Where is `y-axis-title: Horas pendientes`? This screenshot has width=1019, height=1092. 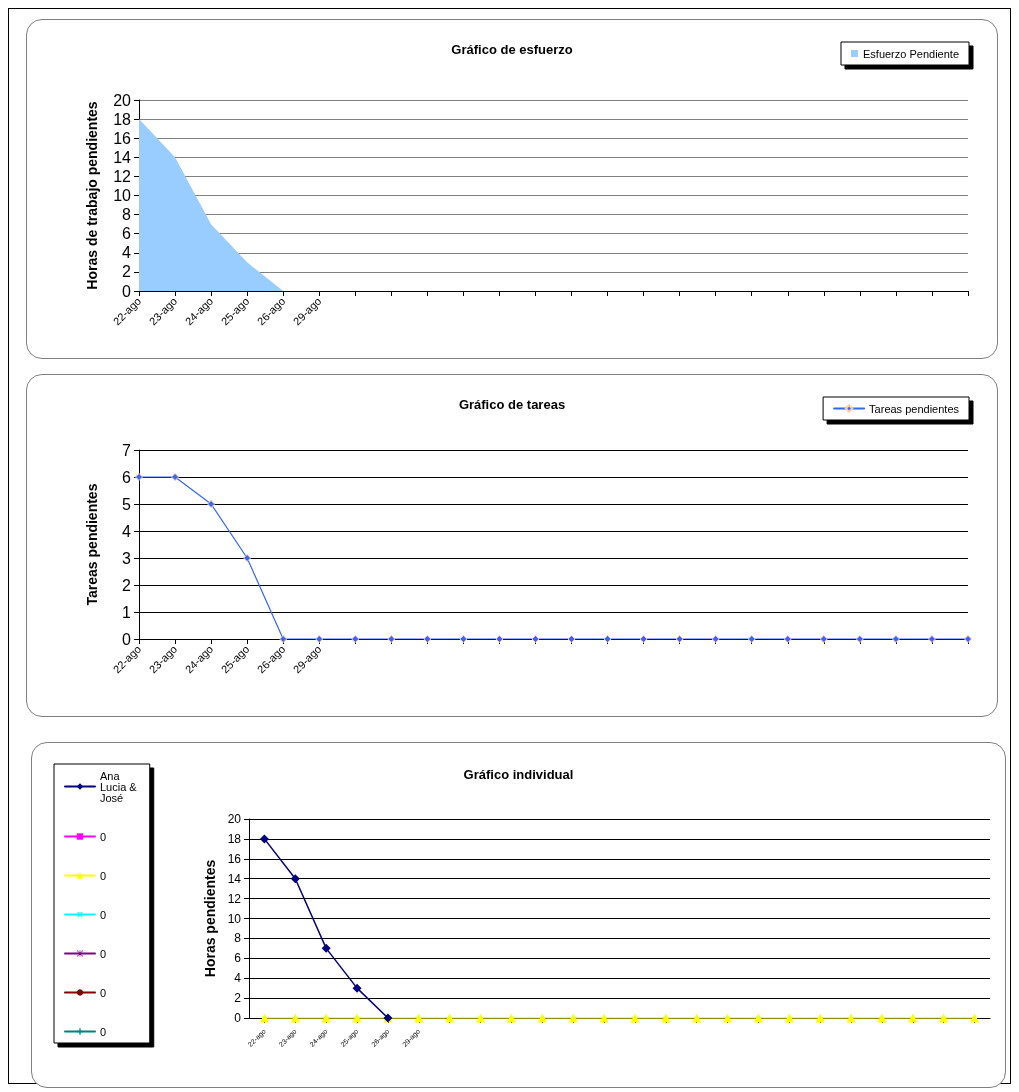 y-axis-title: Horas pendientes is located at coordinates (209, 918).